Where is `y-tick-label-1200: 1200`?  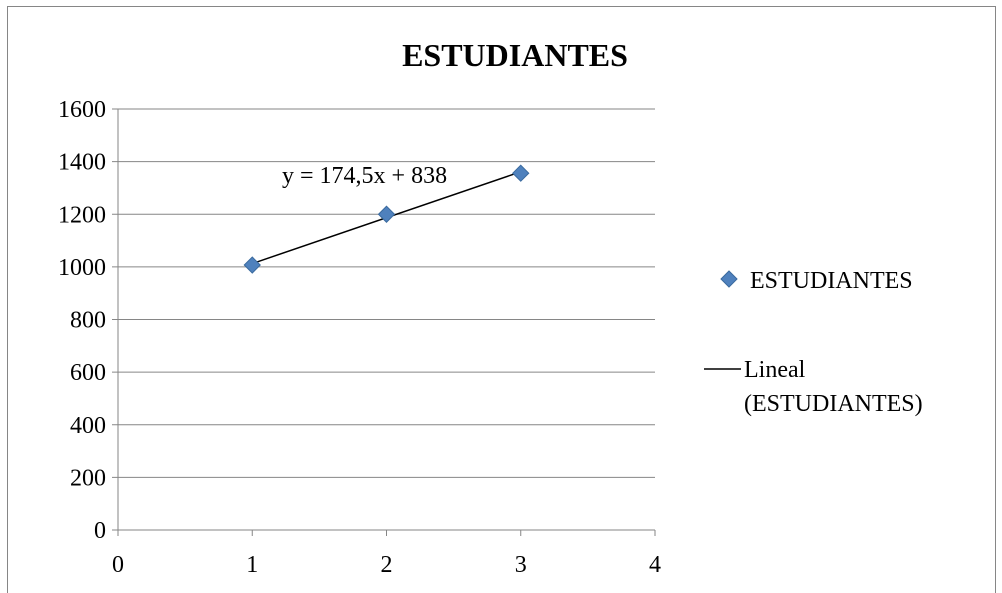
y-tick-label-1200: 1200 is located at coordinates (82, 215).